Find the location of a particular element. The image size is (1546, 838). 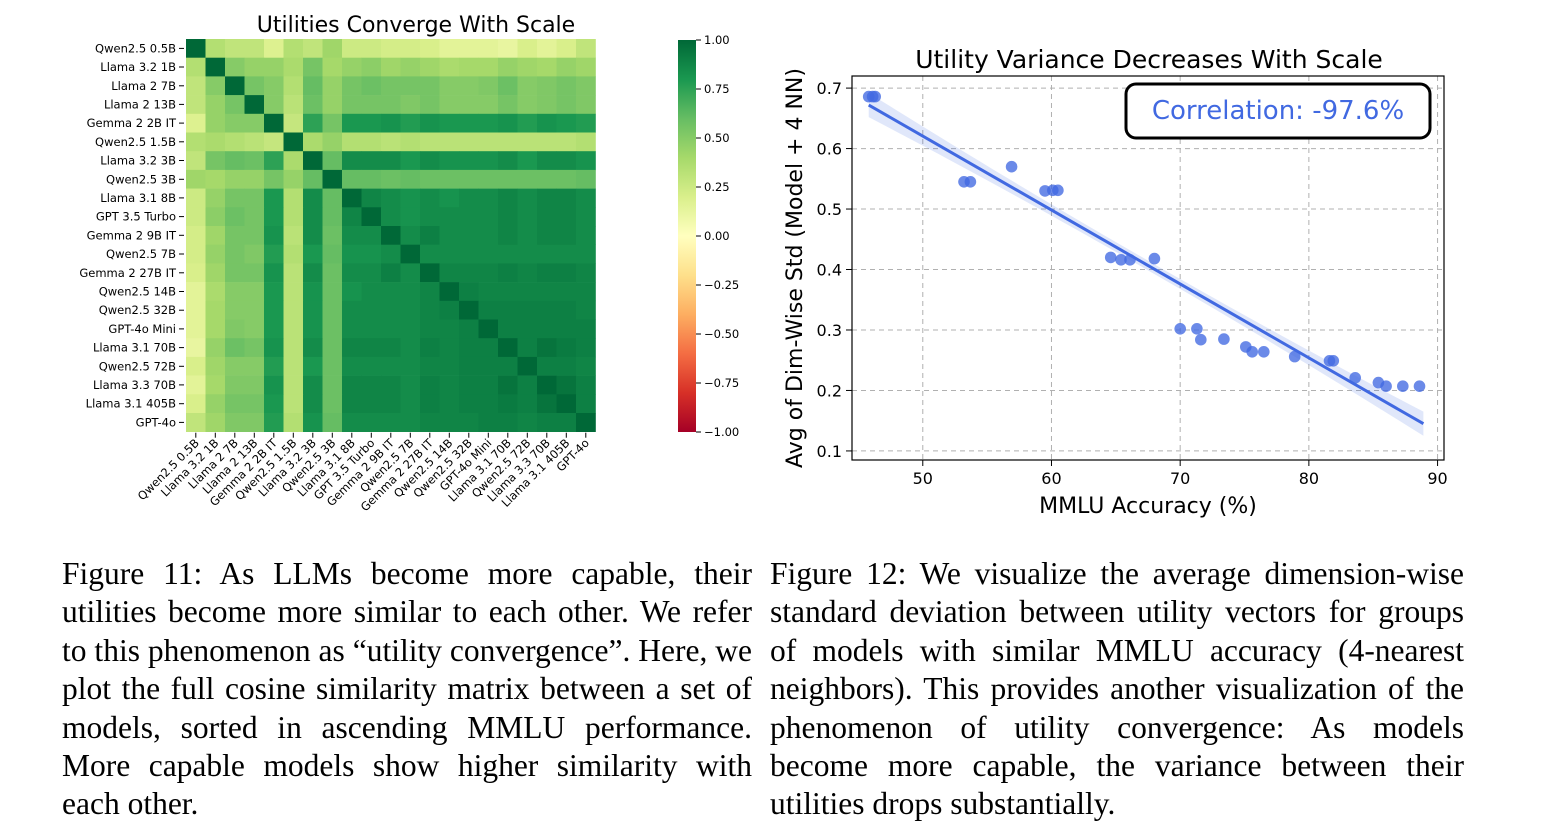

heatmap-row-label: Llama 3.2 1B is located at coordinates (138, 67).